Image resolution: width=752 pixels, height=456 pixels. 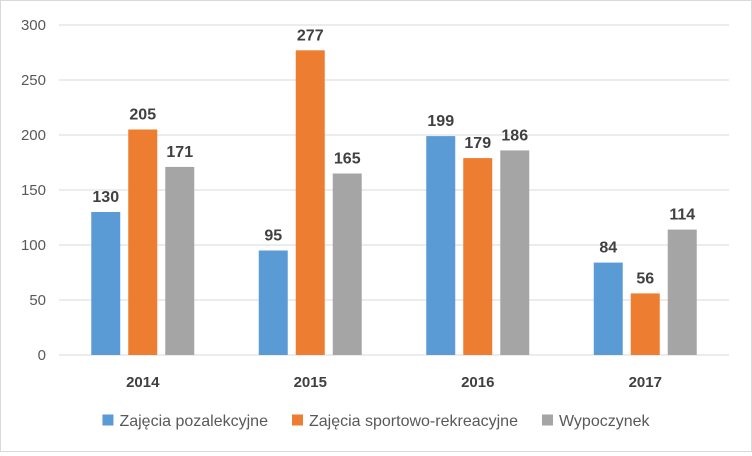 What do you see at coordinates (645, 278) in the screenshot?
I see `data-label: 56` at bounding box center [645, 278].